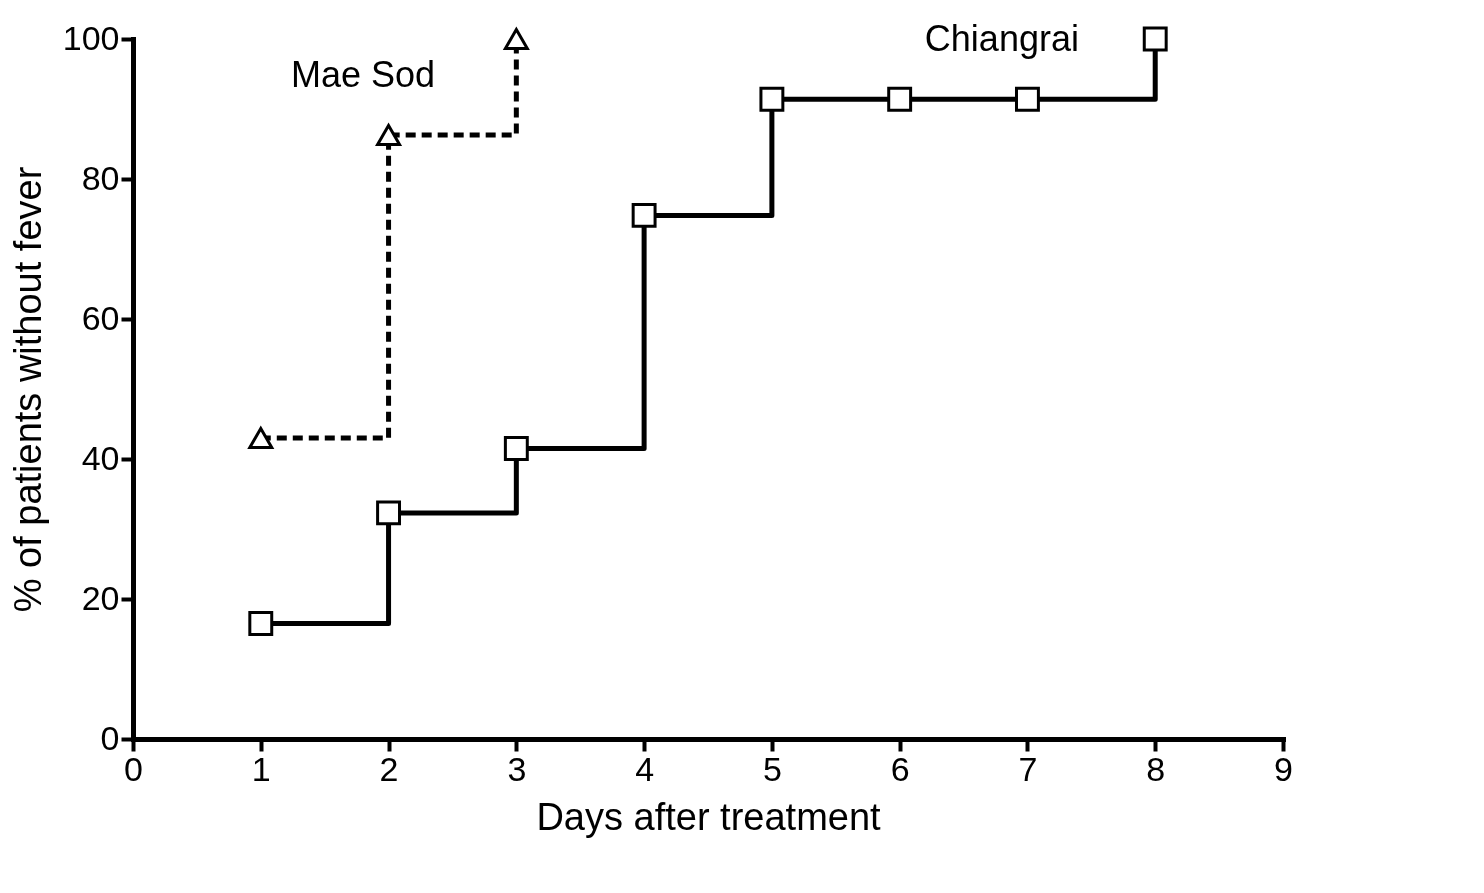  I want to click on y-tick-label: 80, so click(100, 177).